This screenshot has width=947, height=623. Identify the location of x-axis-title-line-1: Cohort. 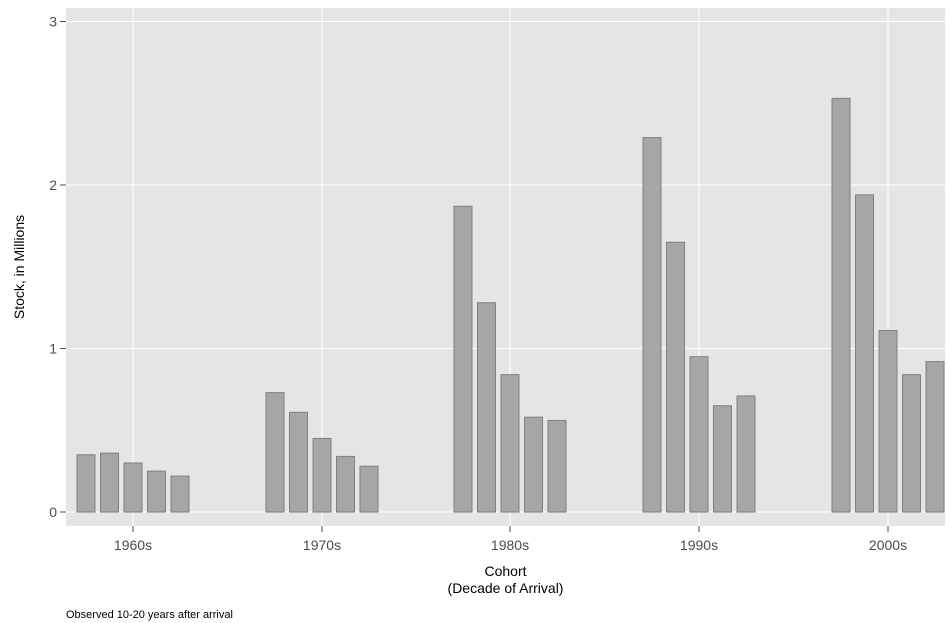
(505, 571).